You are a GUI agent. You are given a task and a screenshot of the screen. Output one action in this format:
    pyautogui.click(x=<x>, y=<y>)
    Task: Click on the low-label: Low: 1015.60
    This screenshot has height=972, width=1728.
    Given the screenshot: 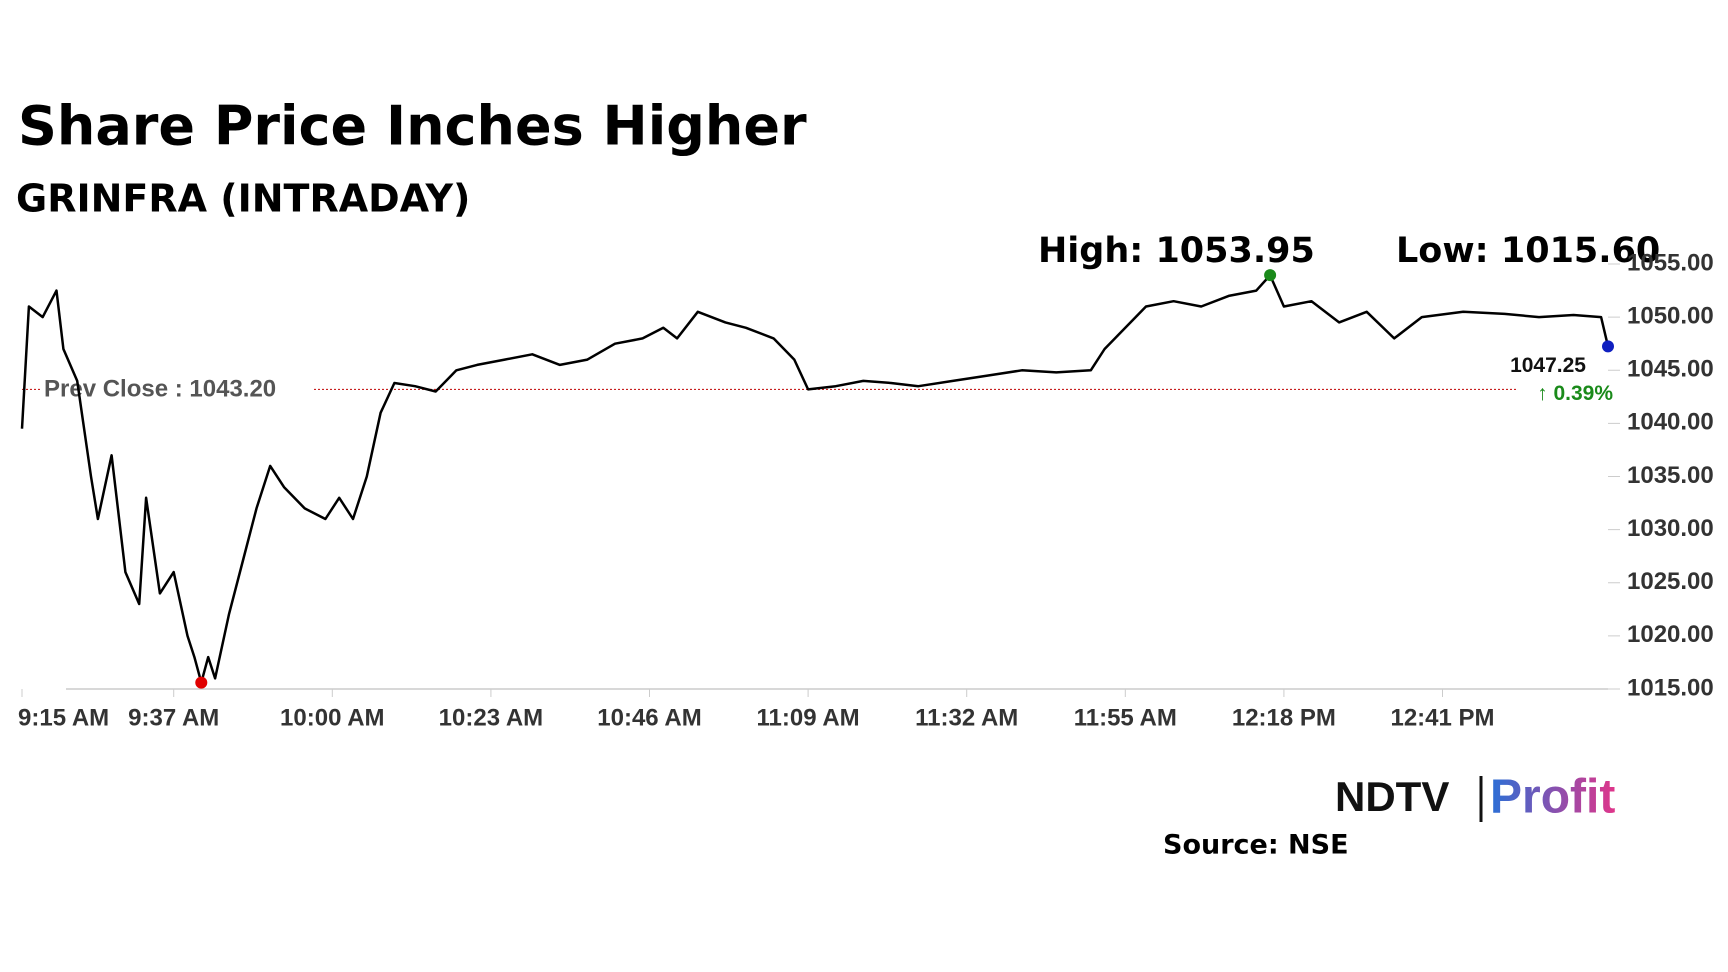 What is the action you would take?
    pyautogui.click(x=1528, y=251)
    